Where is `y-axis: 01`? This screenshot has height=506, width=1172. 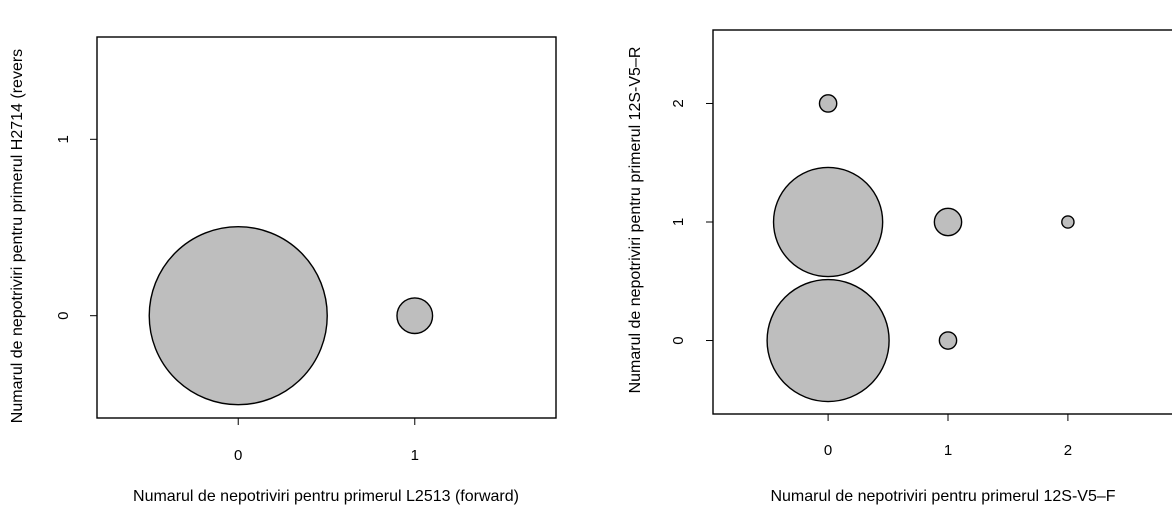 y-axis: 01 is located at coordinates (76, 227).